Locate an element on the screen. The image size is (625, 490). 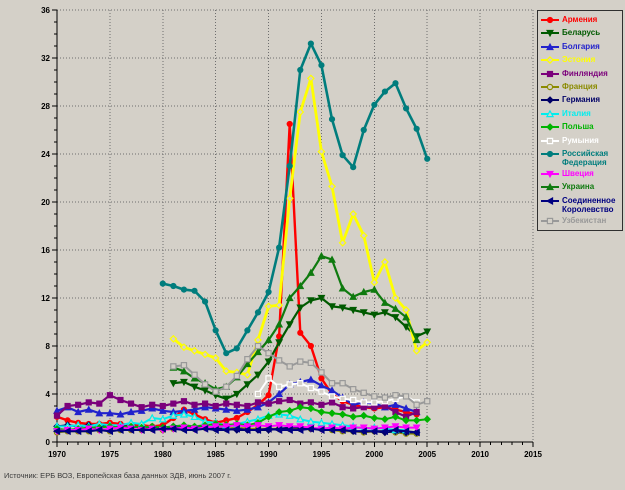
legend-item-1: Беларусь is located at coordinates (580, 33).